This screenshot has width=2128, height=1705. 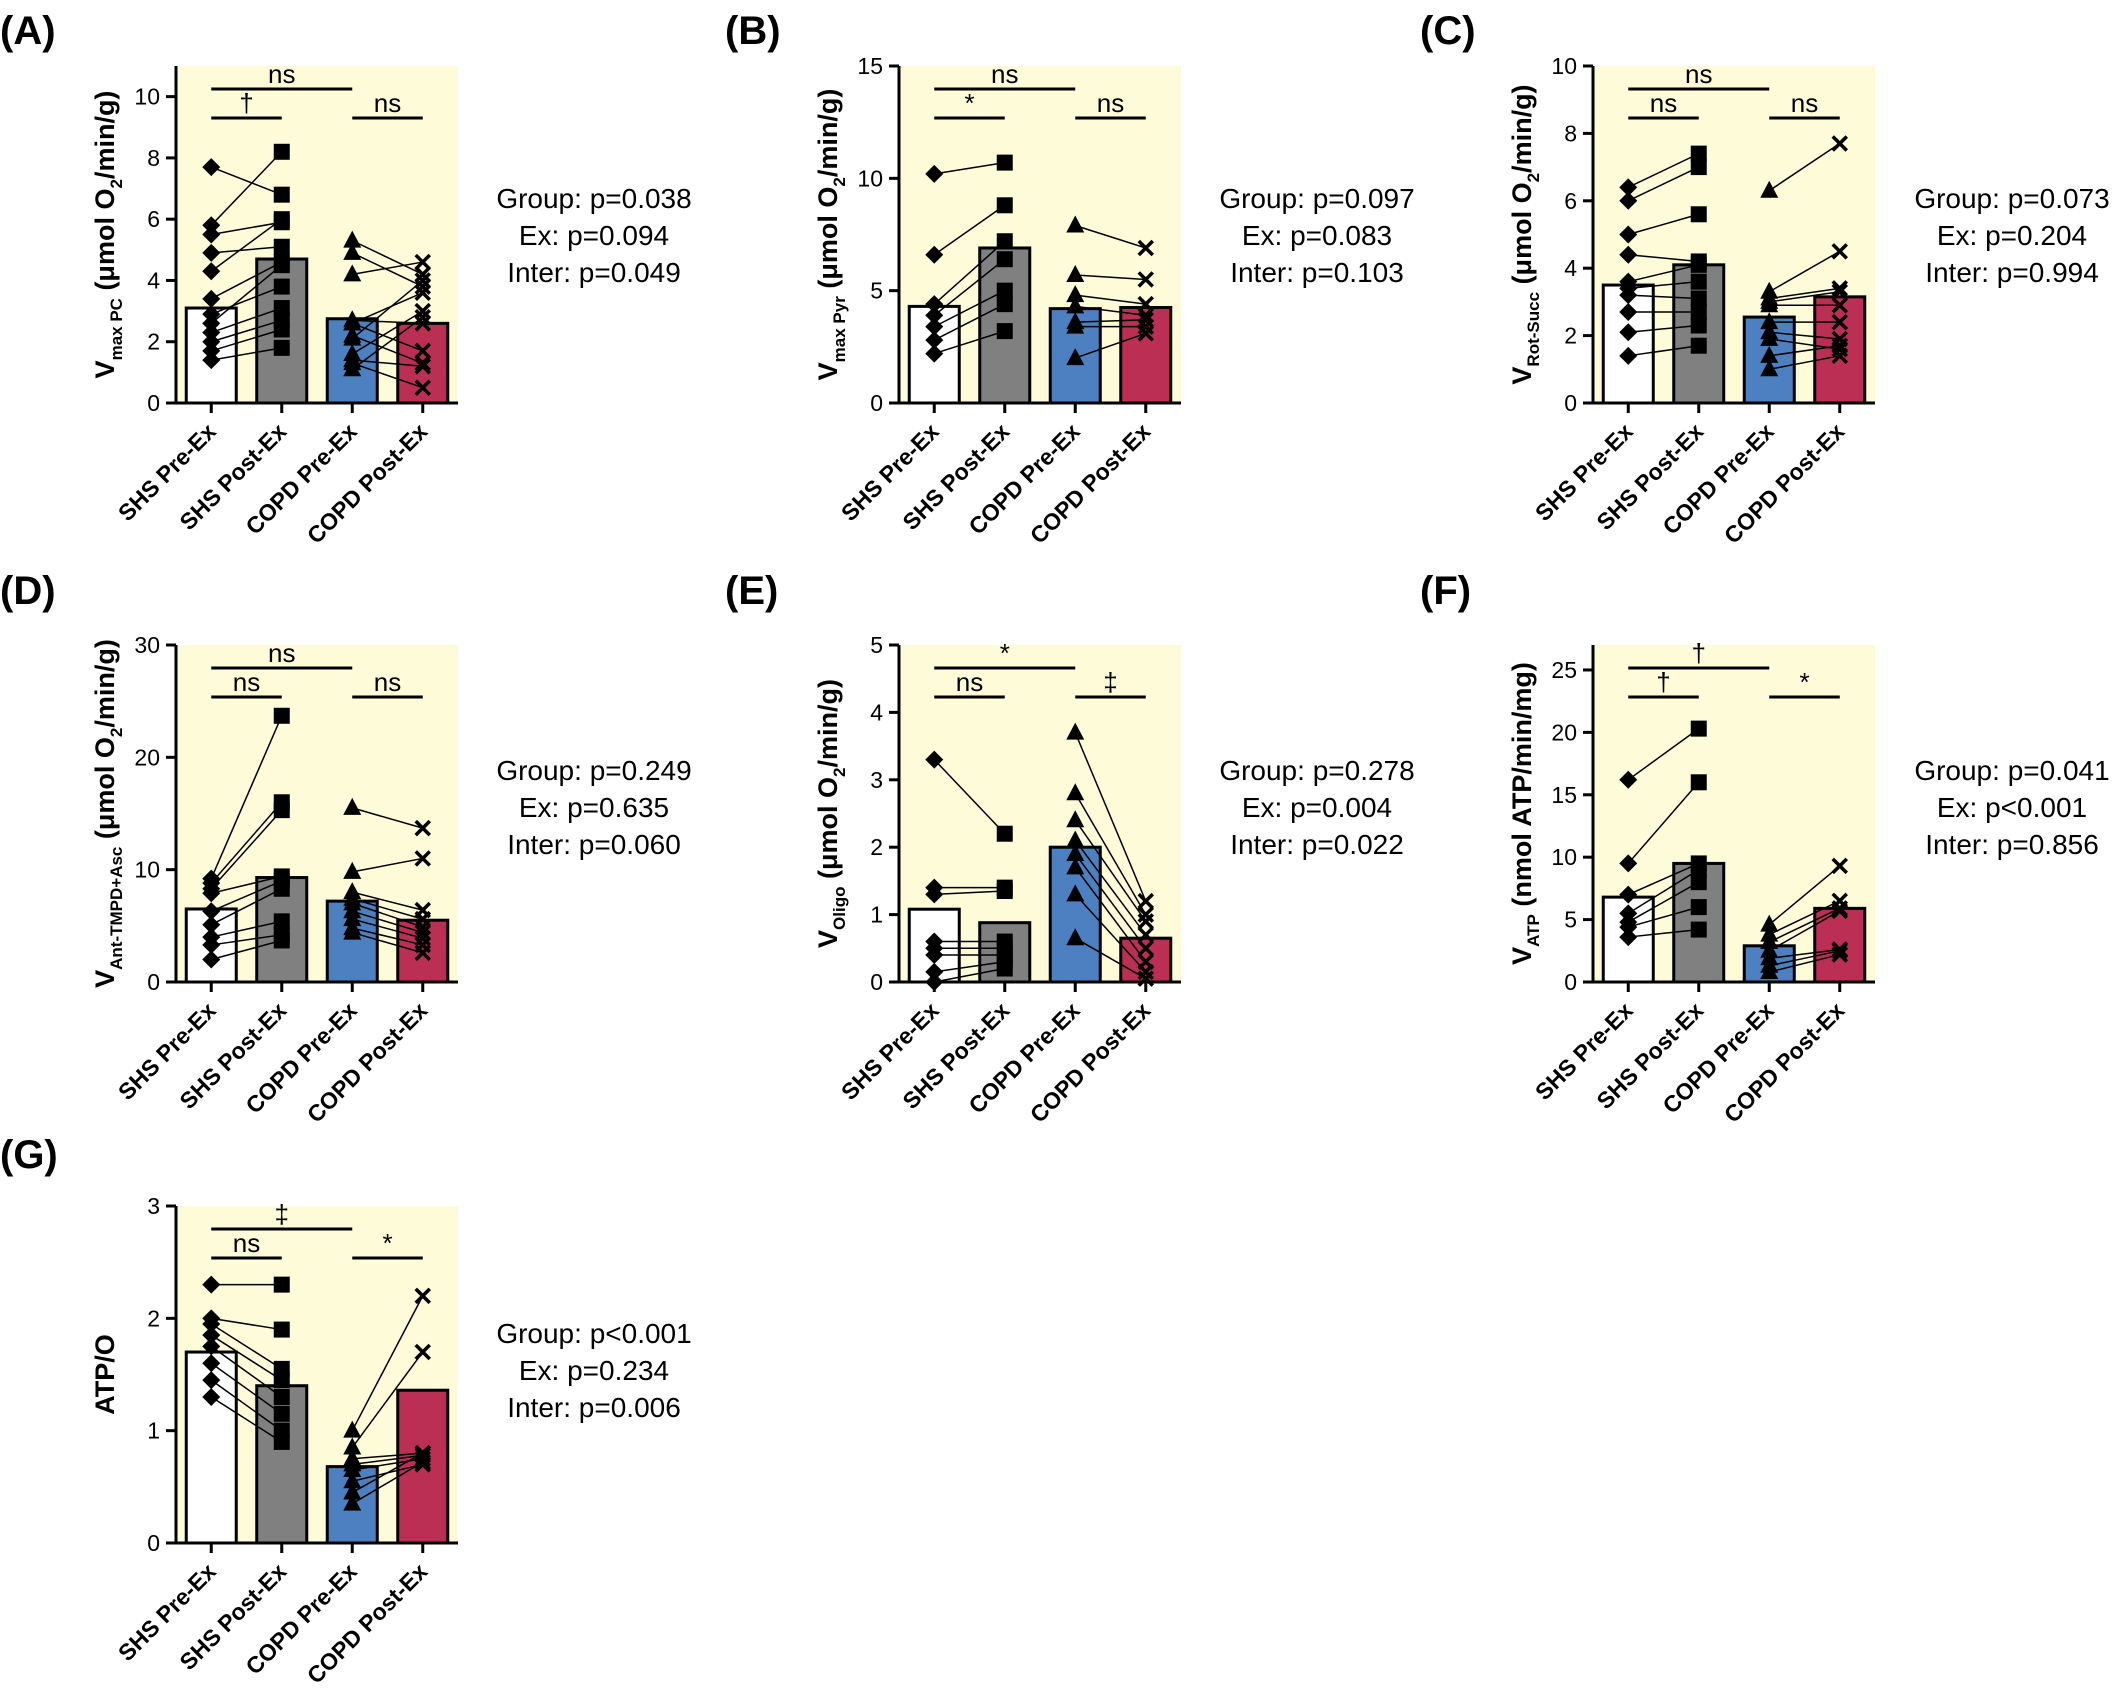 I want to click on stats-line: Inter: p=0.103, so click(x=1317, y=272).